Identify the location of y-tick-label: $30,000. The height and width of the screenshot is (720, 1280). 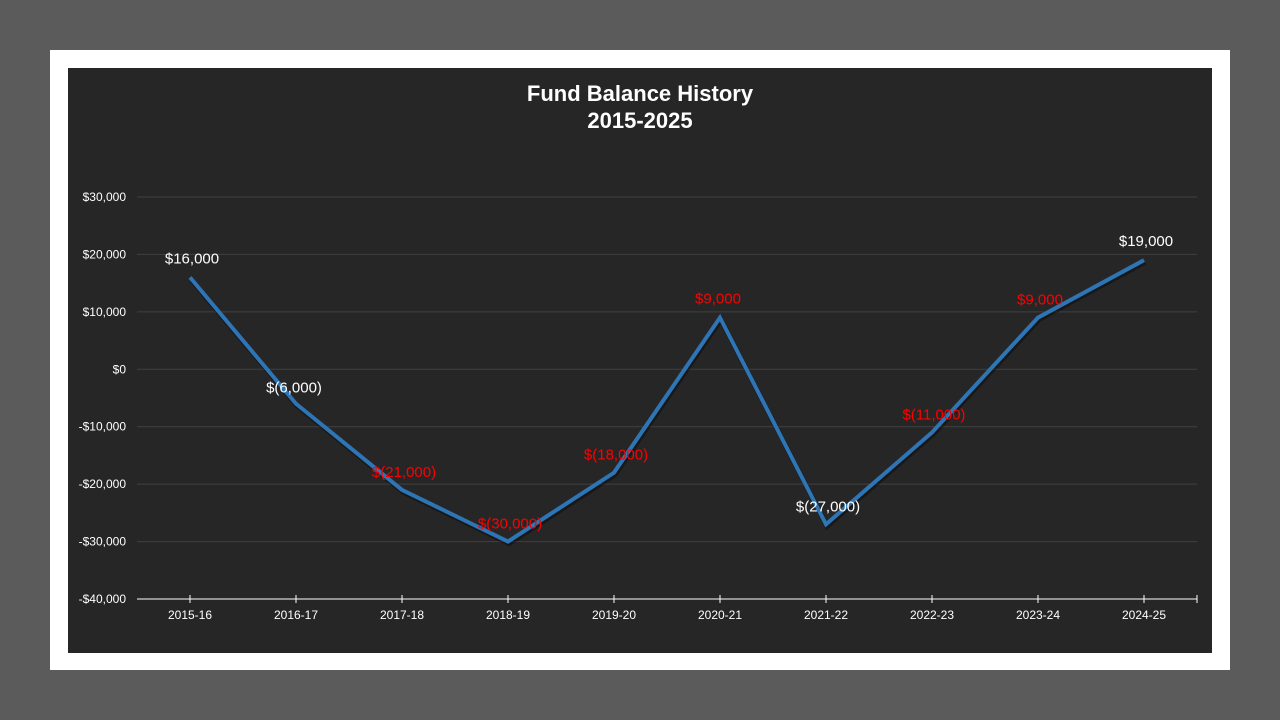
(105, 197).